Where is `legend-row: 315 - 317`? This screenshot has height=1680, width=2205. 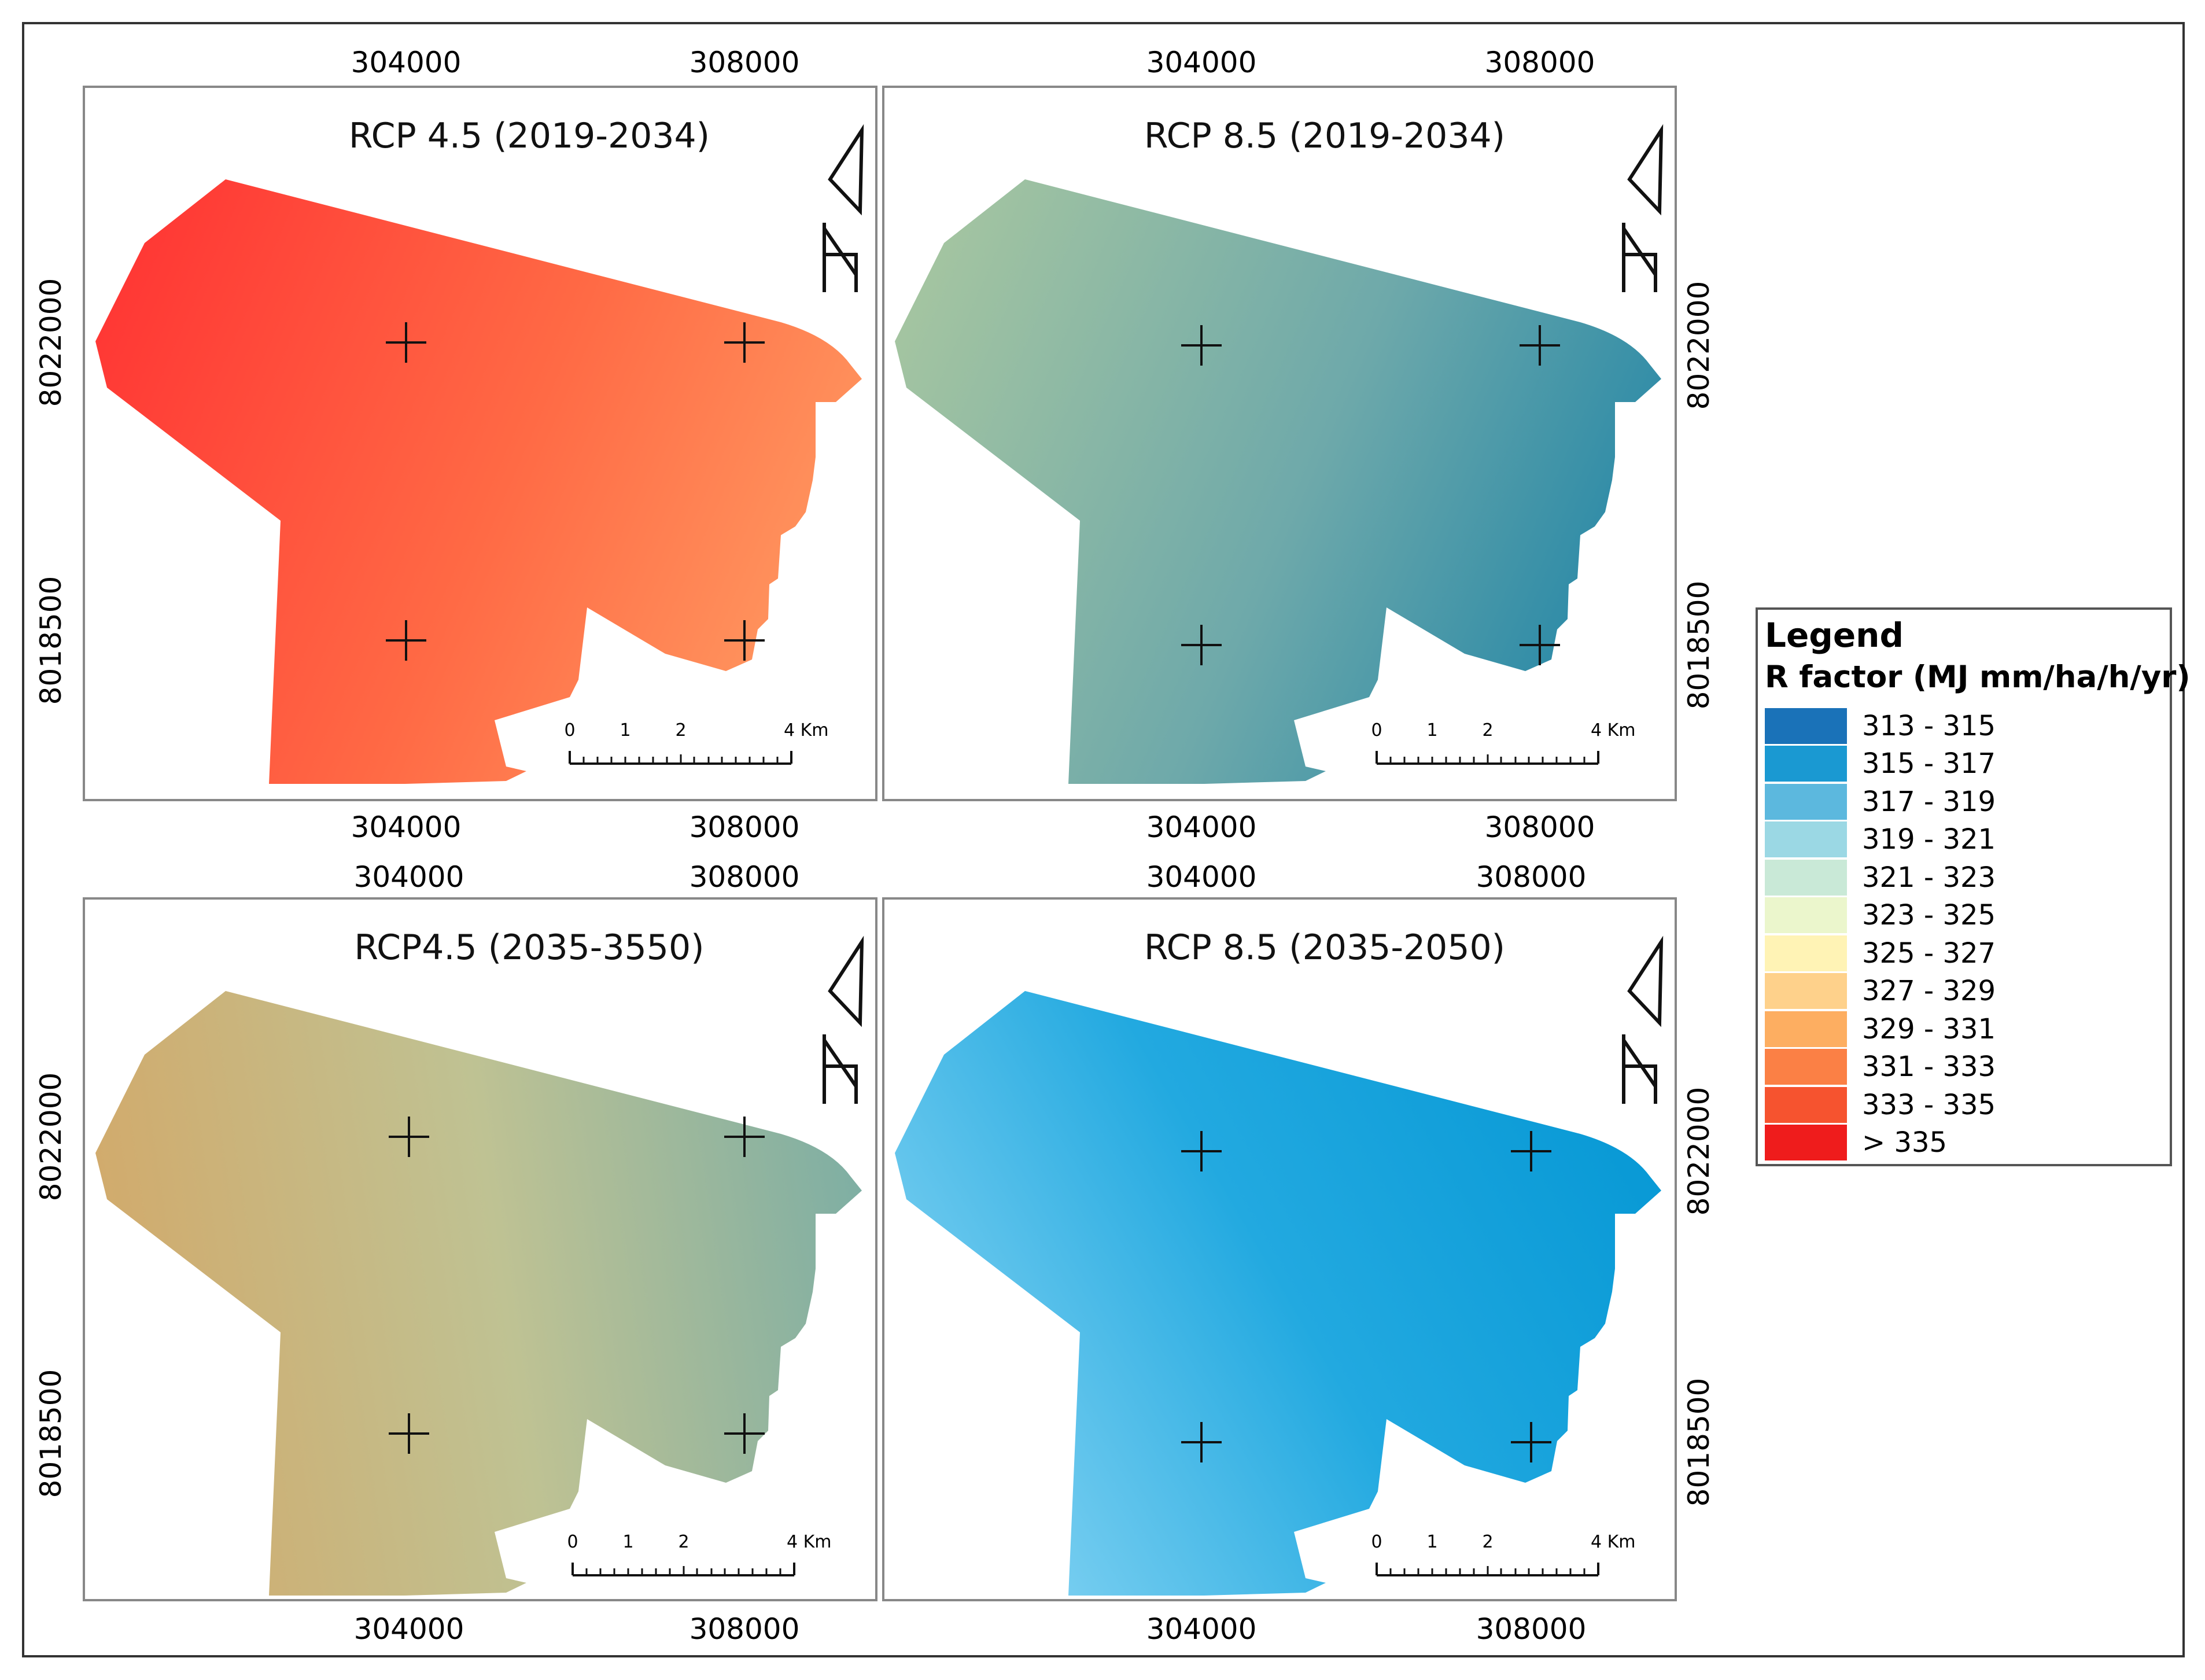
legend-row: 315 - 317 is located at coordinates (1880, 764).